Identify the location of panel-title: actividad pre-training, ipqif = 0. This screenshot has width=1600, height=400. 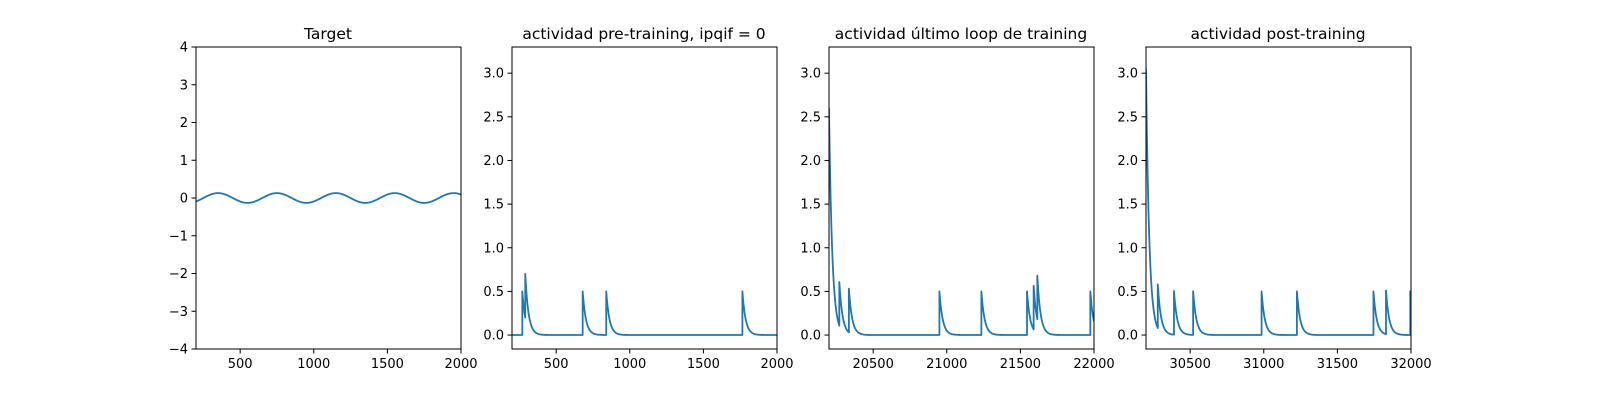
(643, 34).